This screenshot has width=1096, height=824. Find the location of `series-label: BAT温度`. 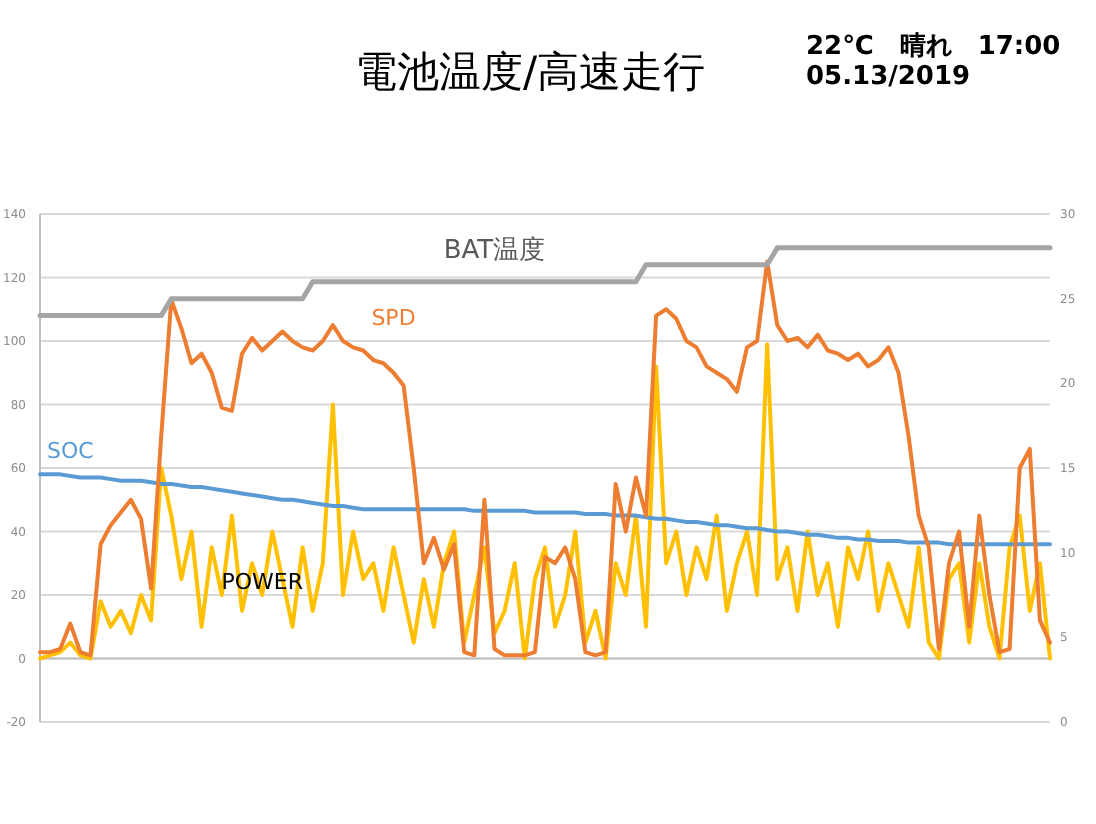

series-label: BAT温度 is located at coordinates (494, 249).